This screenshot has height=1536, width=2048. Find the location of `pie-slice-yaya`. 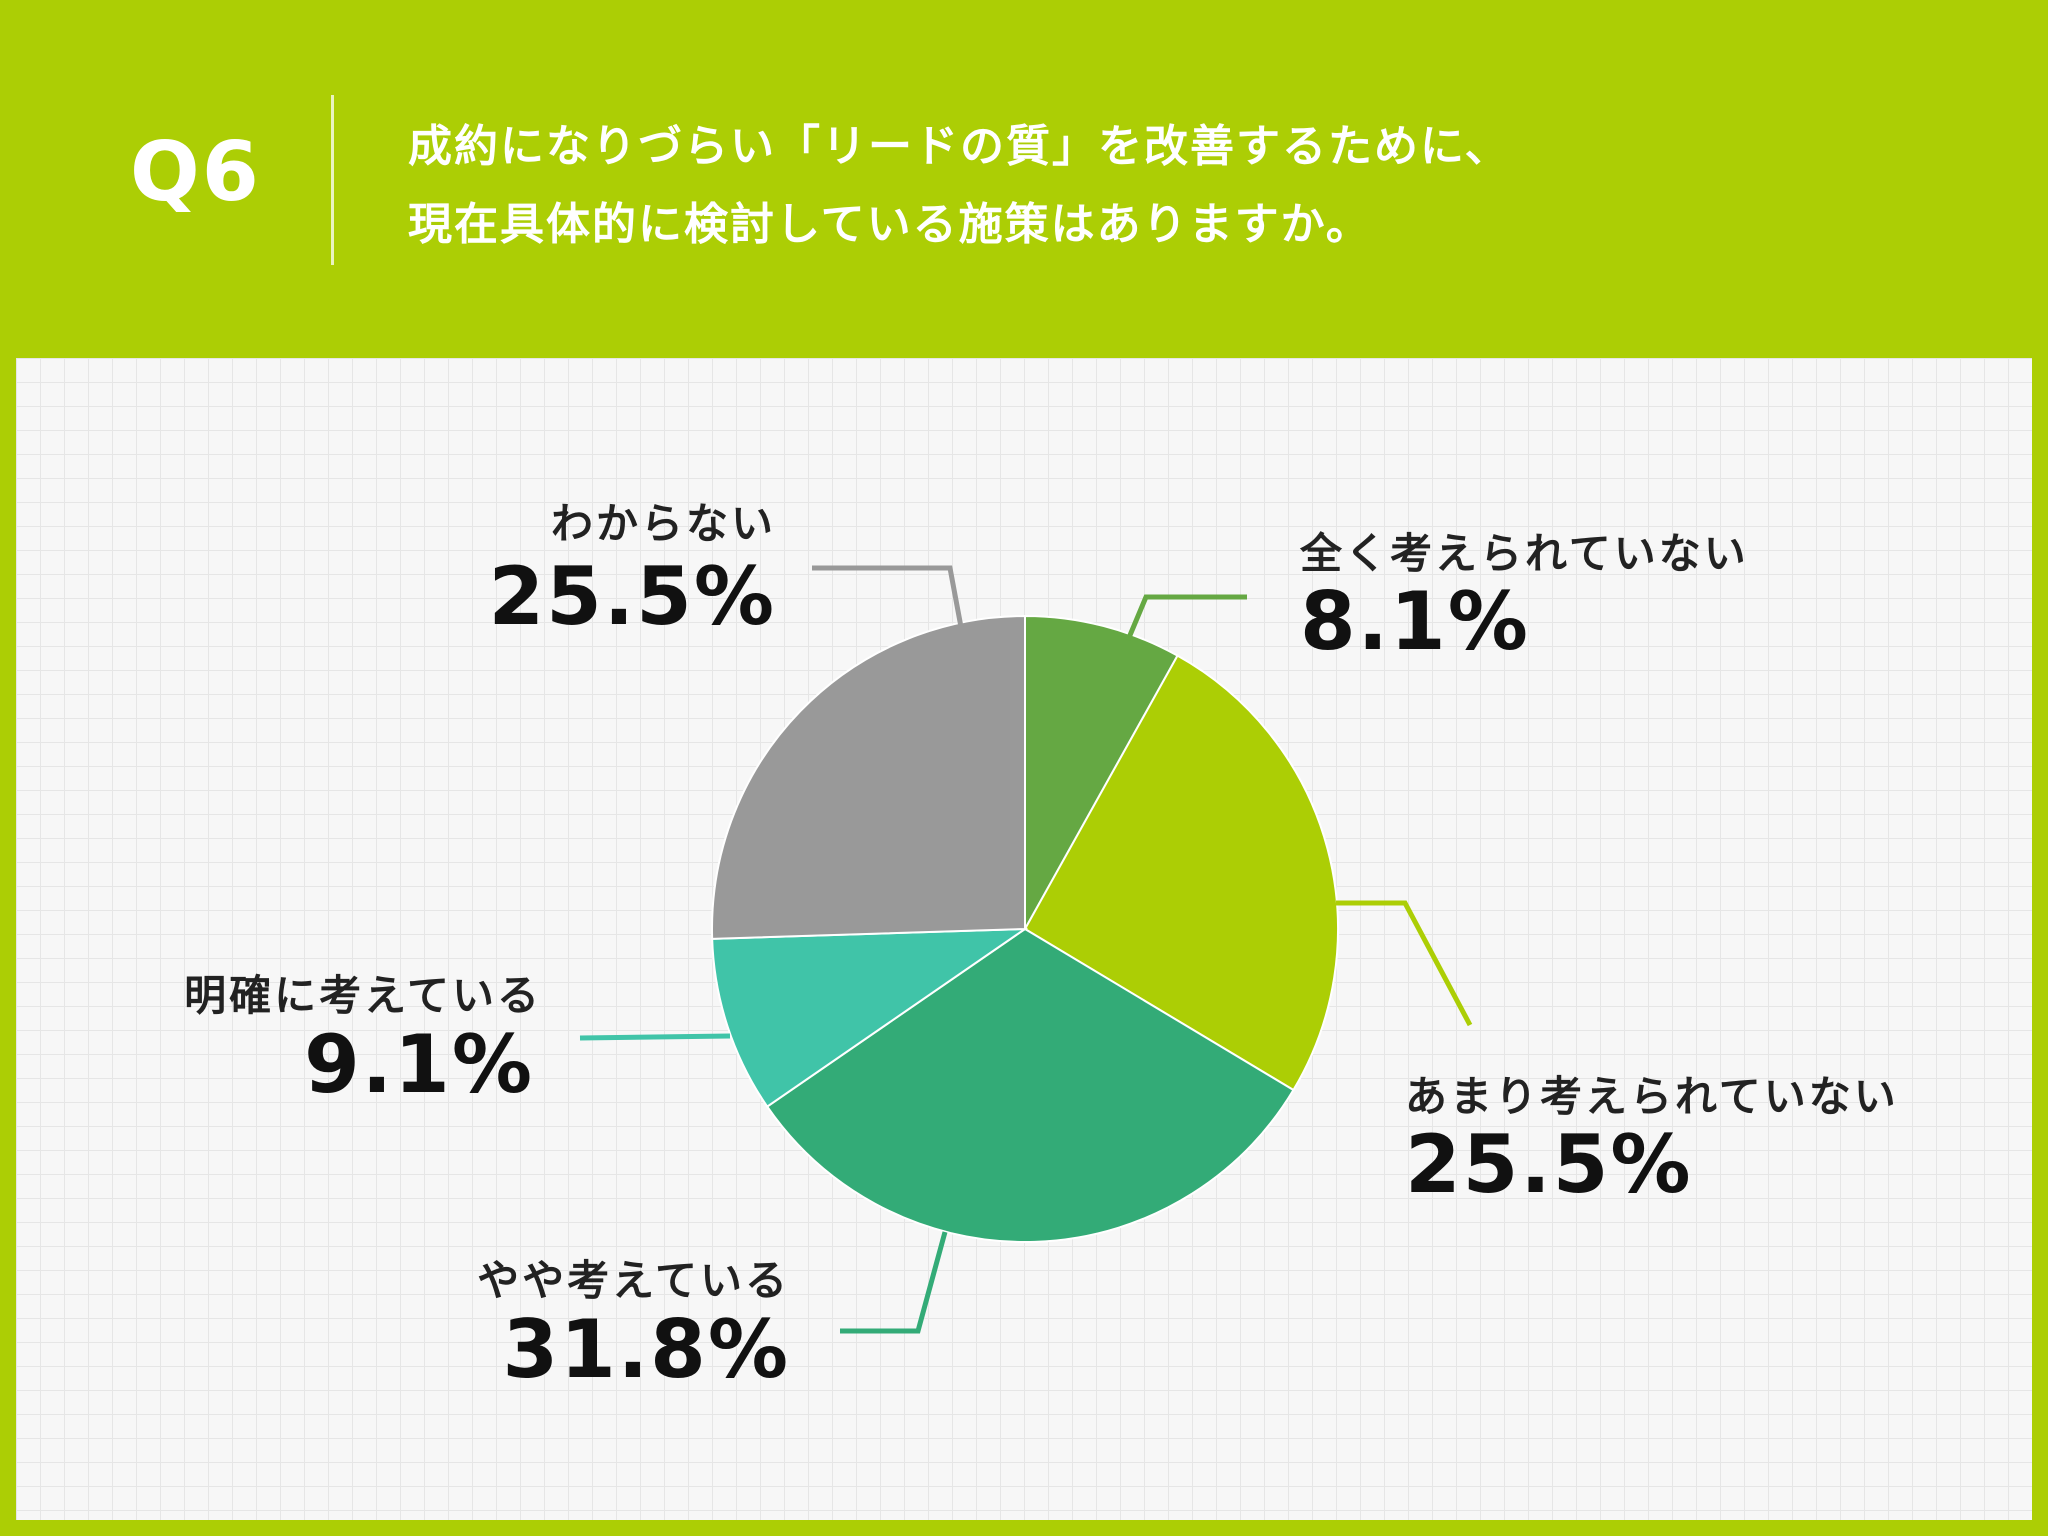

pie-slice-yaya is located at coordinates (1030, 1085).